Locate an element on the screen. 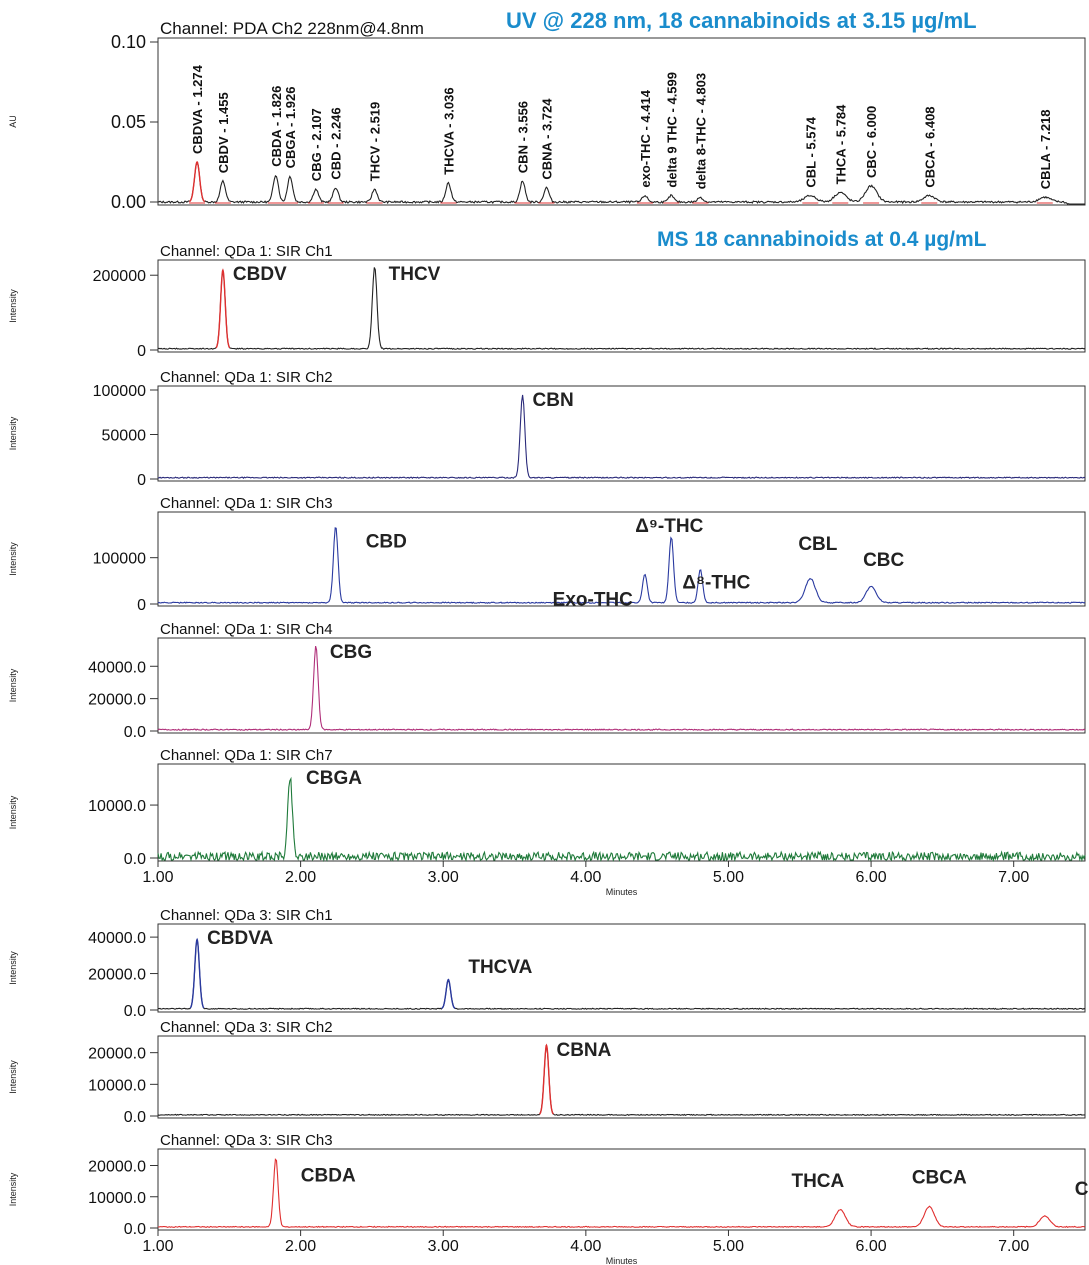 This screenshot has width=1089, height=1265. peak-label: THCVA is located at coordinates (500, 967).